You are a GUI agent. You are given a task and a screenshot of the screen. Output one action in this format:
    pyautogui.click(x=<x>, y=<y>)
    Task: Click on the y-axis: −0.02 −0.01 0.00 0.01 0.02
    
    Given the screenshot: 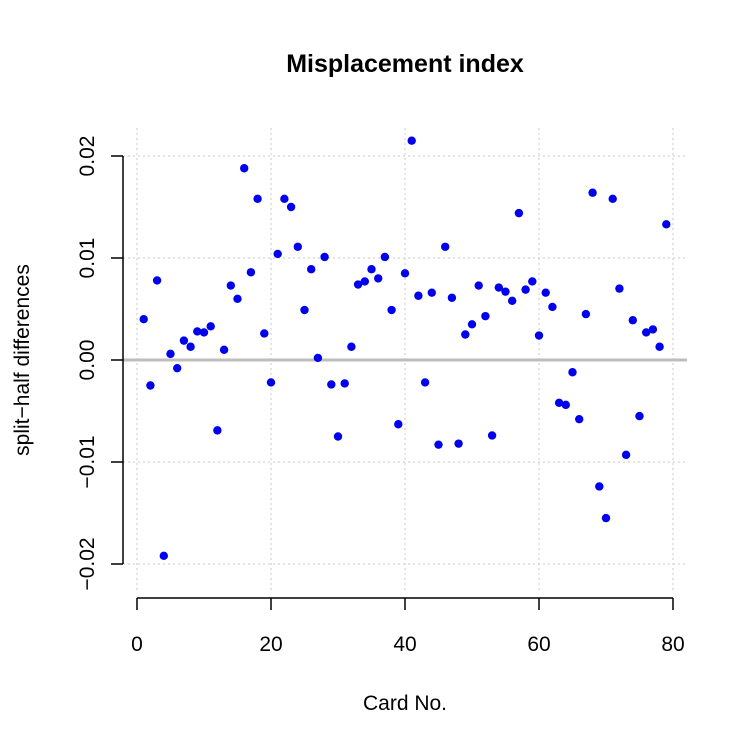 What is the action you would take?
    pyautogui.click(x=100, y=363)
    